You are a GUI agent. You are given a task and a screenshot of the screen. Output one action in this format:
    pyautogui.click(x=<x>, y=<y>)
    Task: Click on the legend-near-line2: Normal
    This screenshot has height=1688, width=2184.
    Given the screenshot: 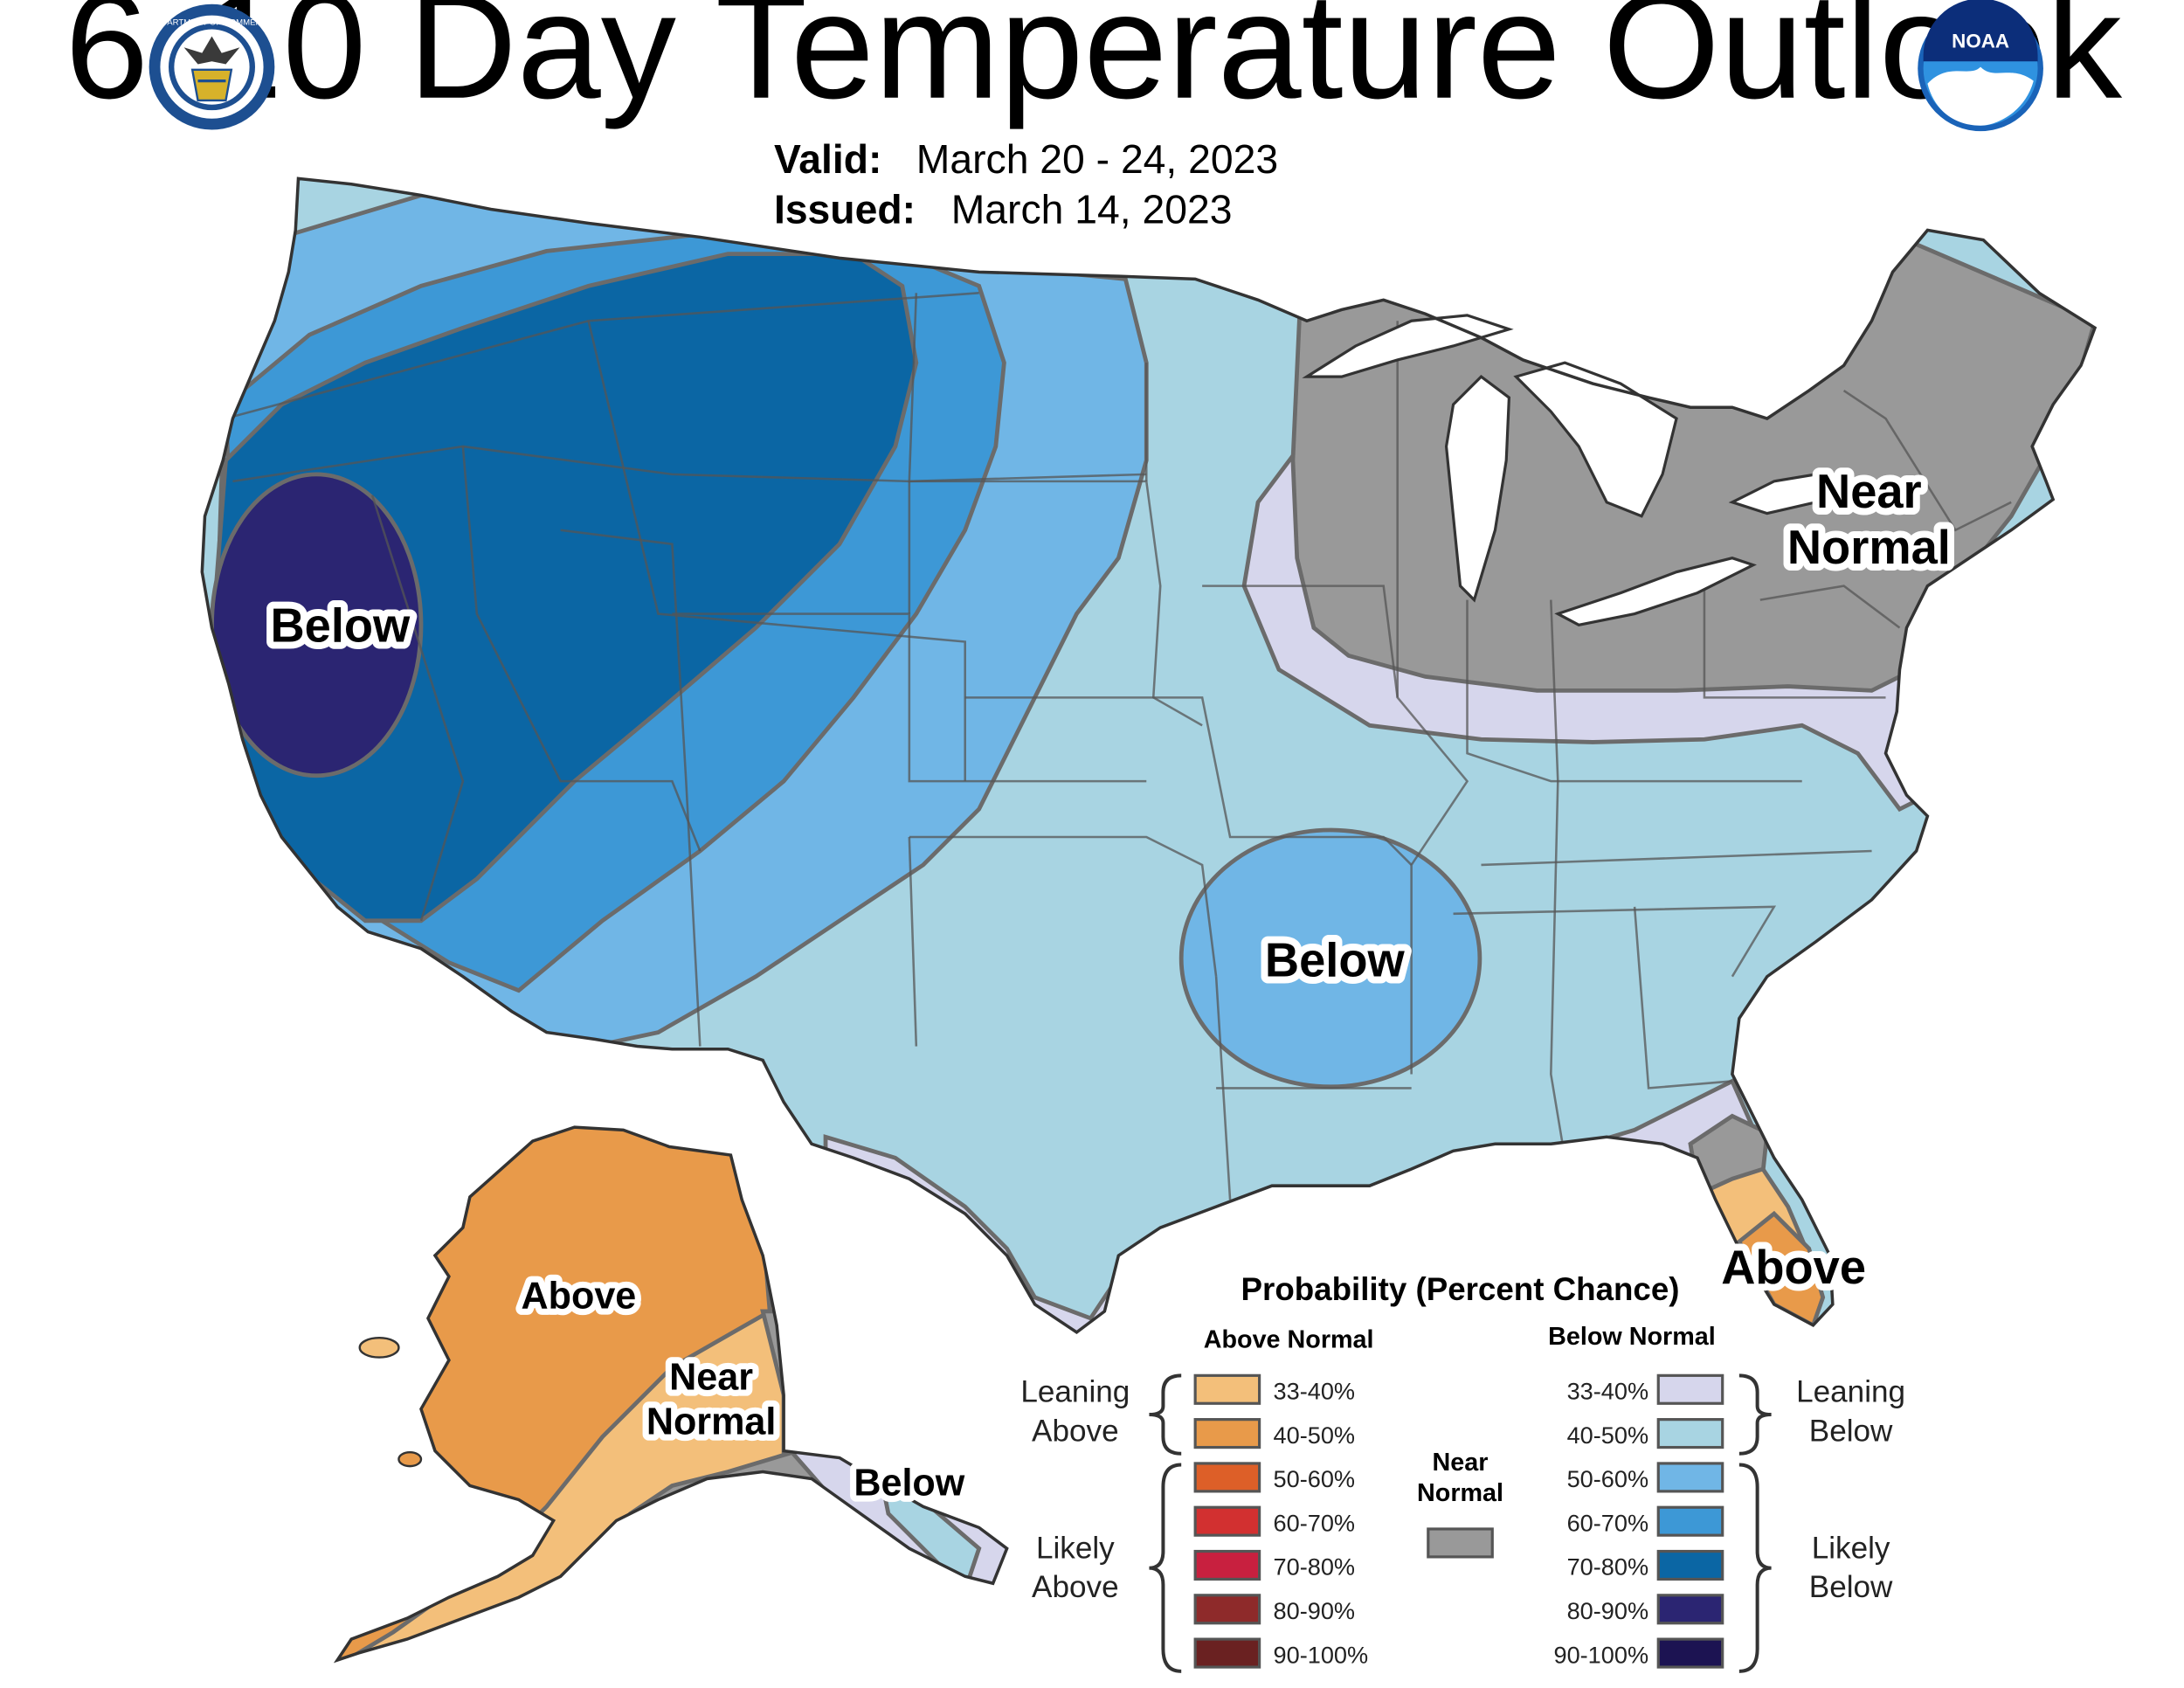 What is the action you would take?
    pyautogui.click(x=1460, y=1493)
    